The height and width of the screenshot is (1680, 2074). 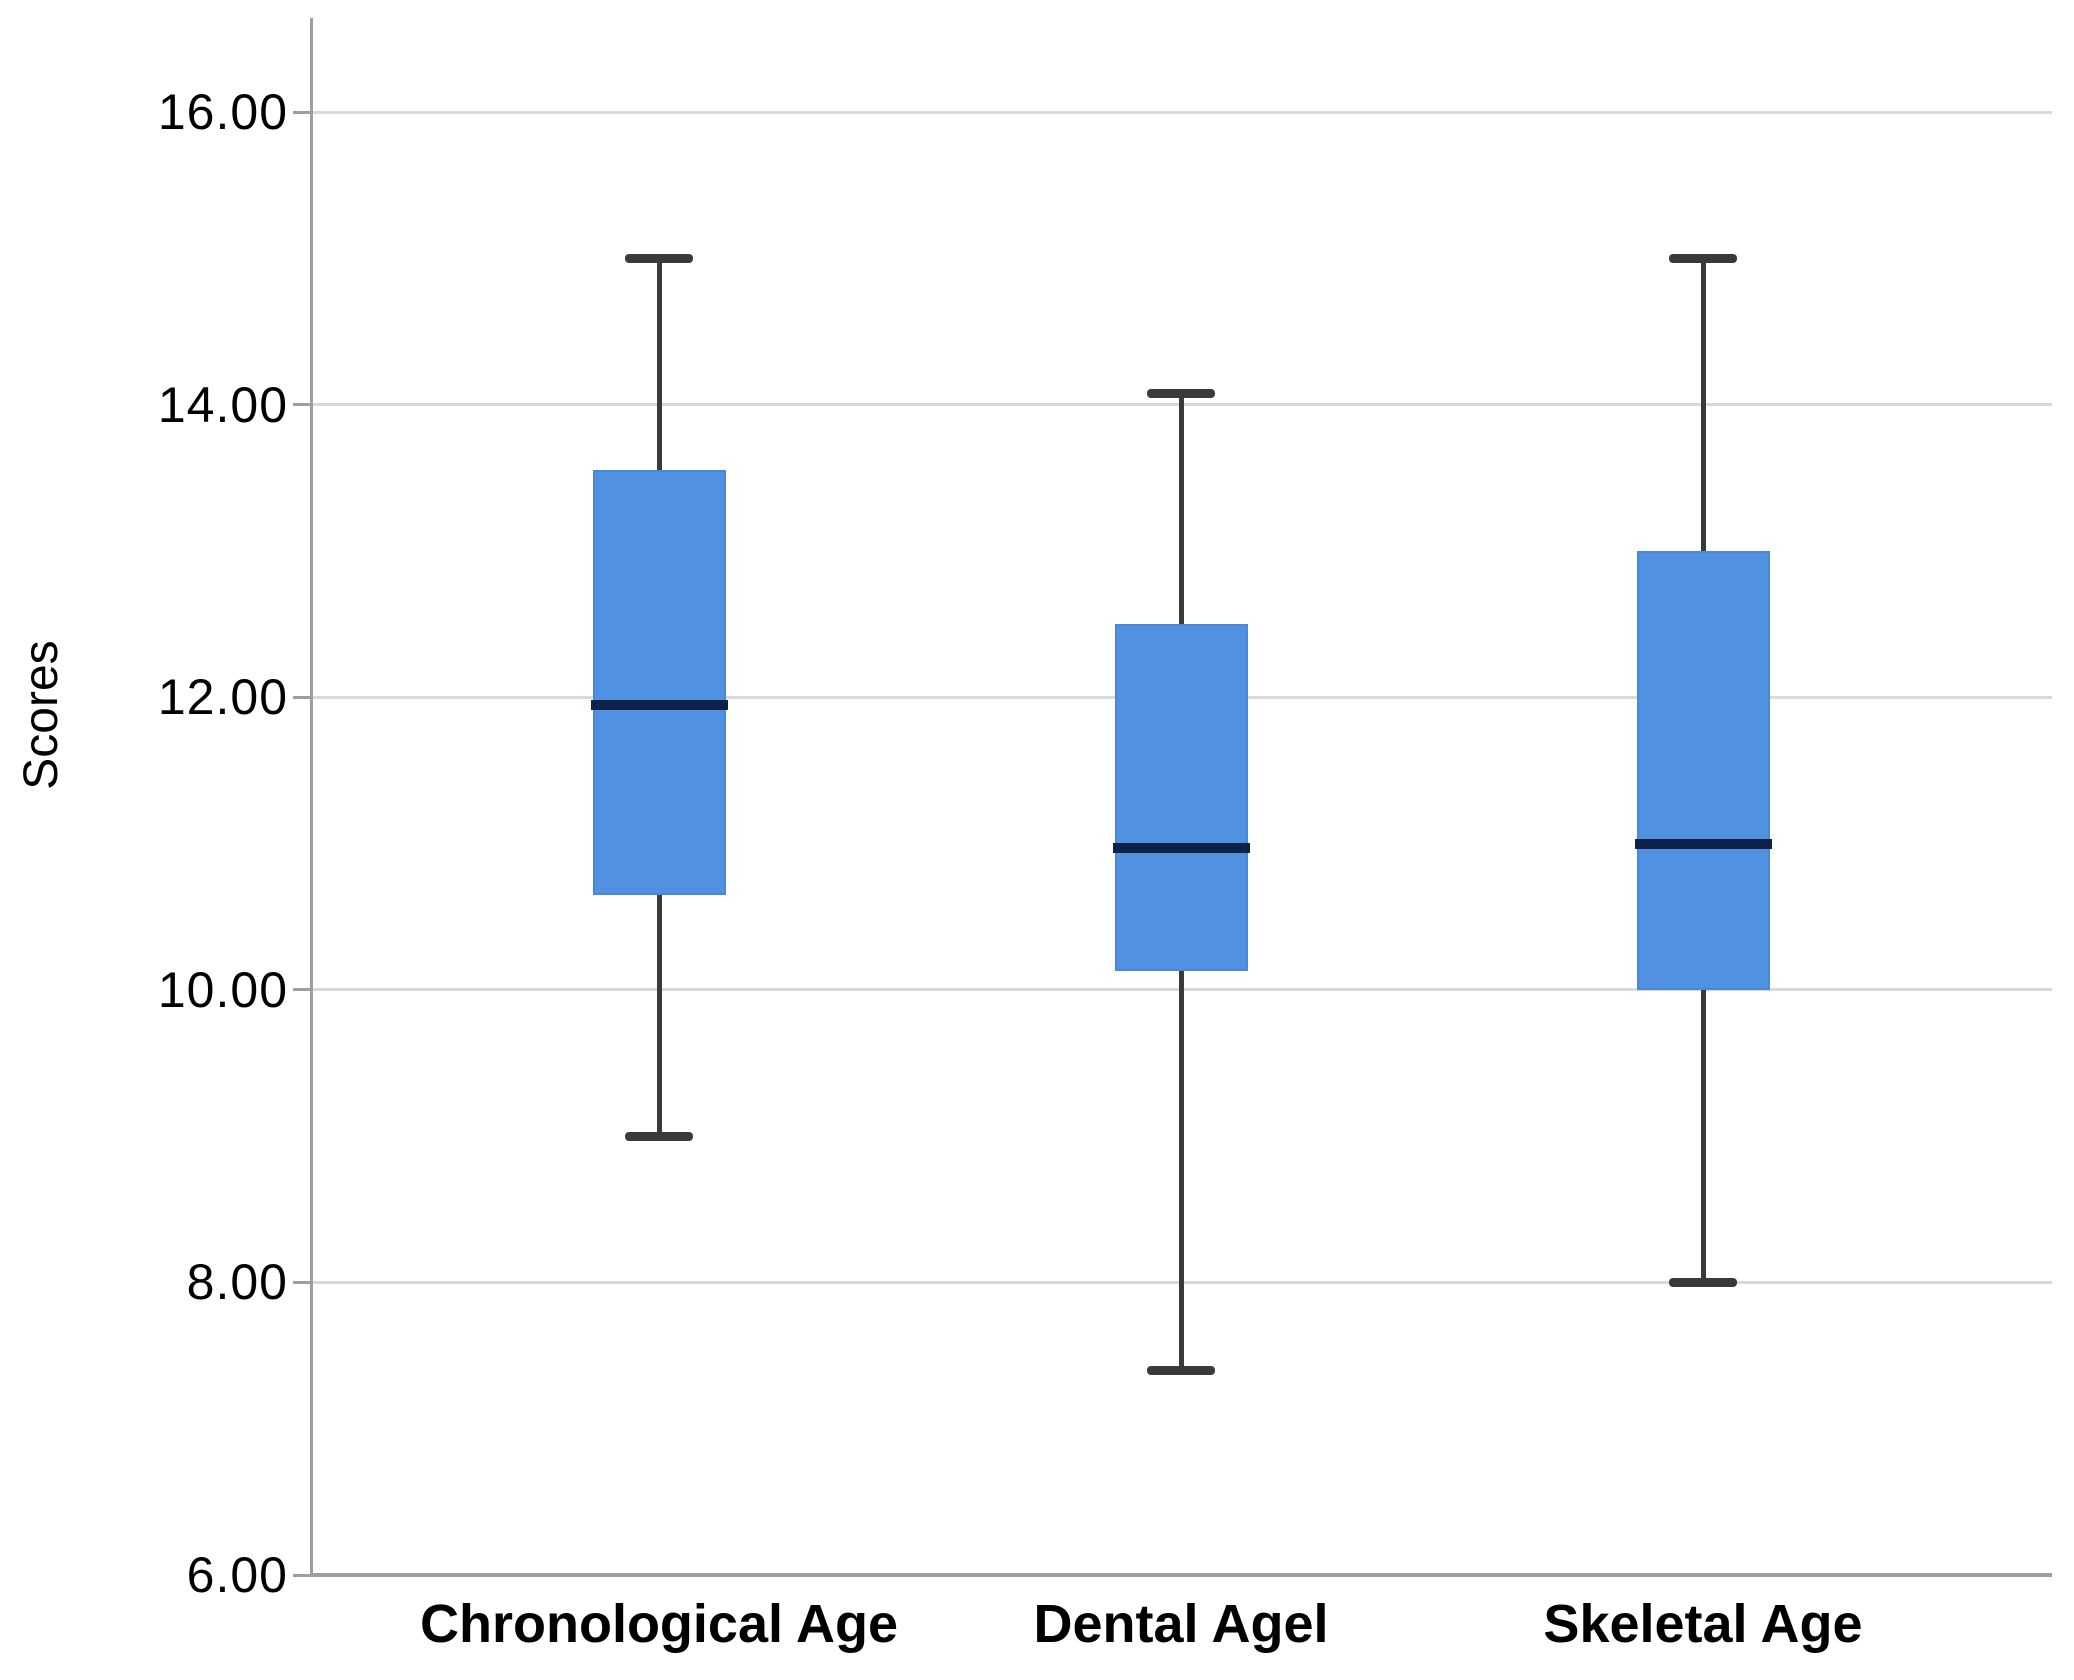 What do you see at coordinates (1181, 112) in the screenshot?
I see `gridline` at bounding box center [1181, 112].